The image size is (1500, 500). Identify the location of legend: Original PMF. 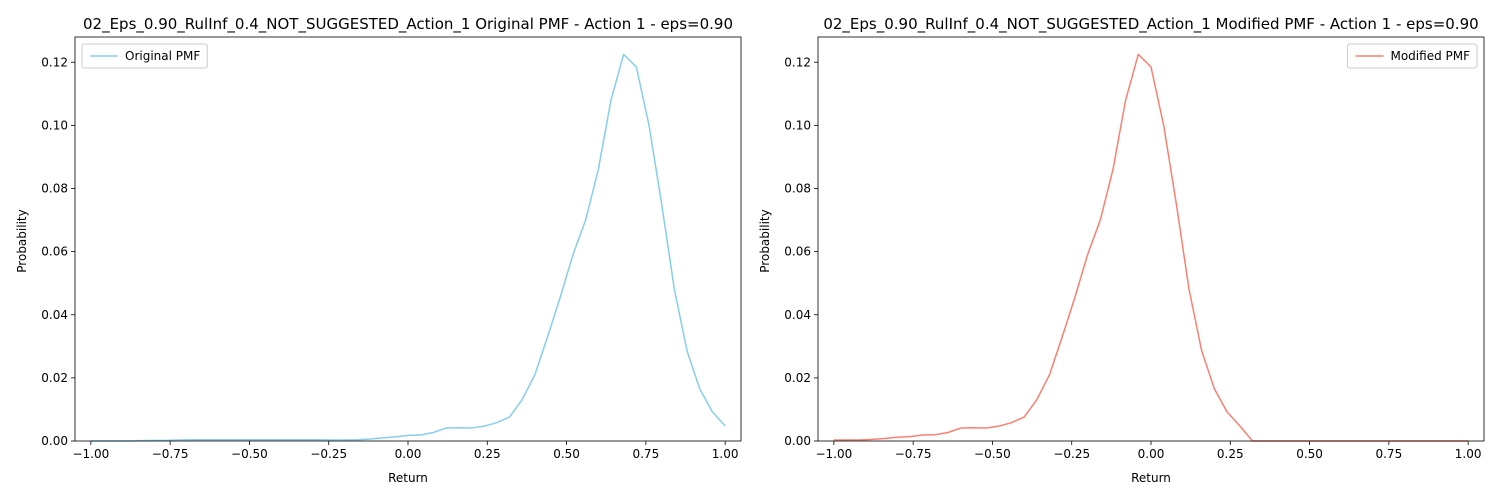
(144, 56).